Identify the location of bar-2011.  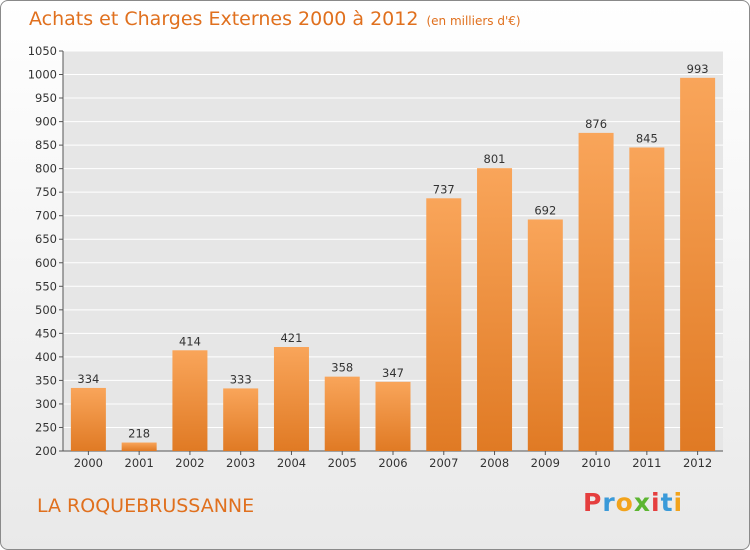
(647, 299).